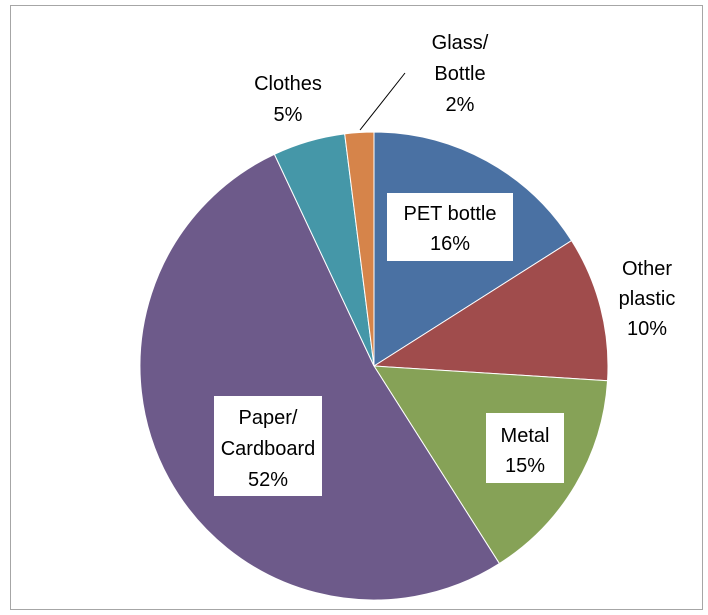  Describe the element at coordinates (647, 299) in the screenshot. I see `other-plastic-label-line2: plastic` at that location.